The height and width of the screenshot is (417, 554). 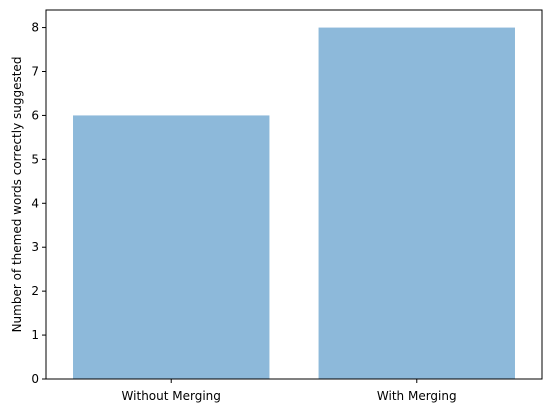 What do you see at coordinates (35, 379) in the screenshot?
I see `y-tick-label: 0` at bounding box center [35, 379].